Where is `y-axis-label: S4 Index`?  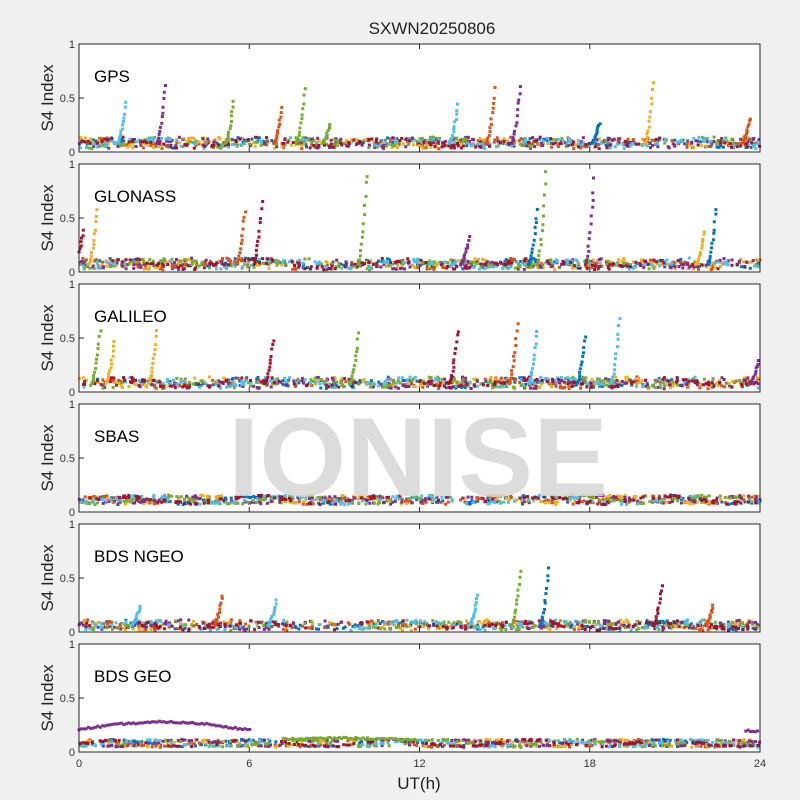 y-axis-label: S4 Index is located at coordinates (47, 458).